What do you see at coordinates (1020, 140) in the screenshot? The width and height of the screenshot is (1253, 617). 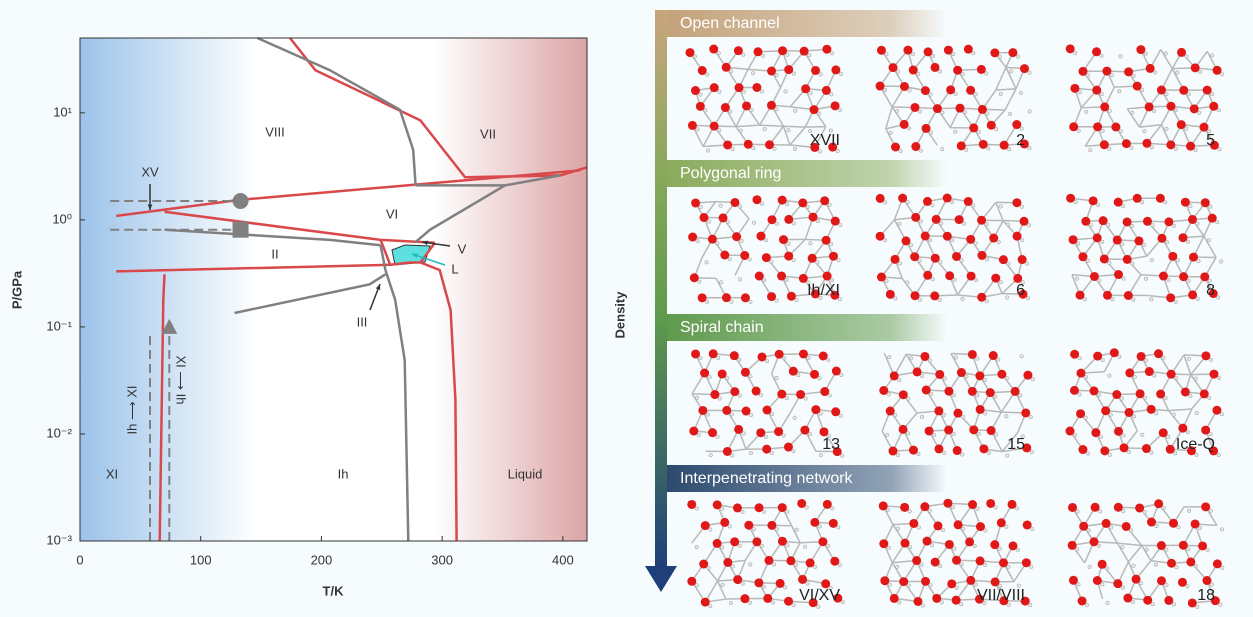 I see `structure-label: 2` at bounding box center [1020, 140].